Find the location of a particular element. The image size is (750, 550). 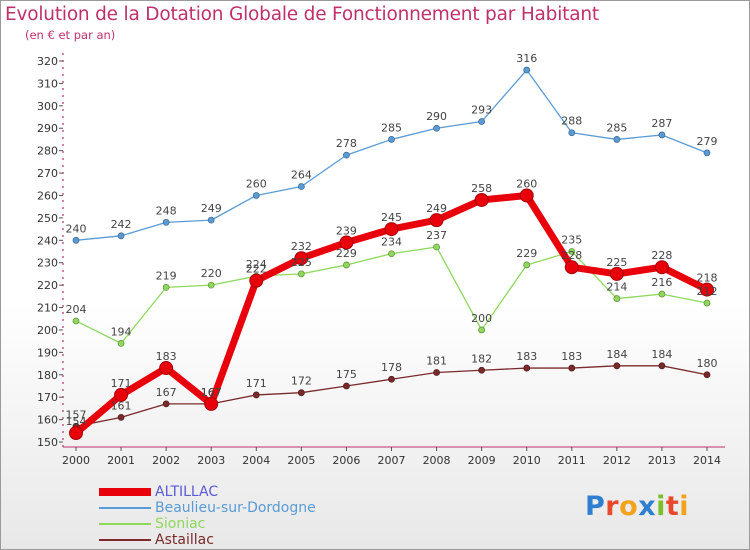

legend-item: Beaulieu-sur-Dordogne is located at coordinates (207, 508).